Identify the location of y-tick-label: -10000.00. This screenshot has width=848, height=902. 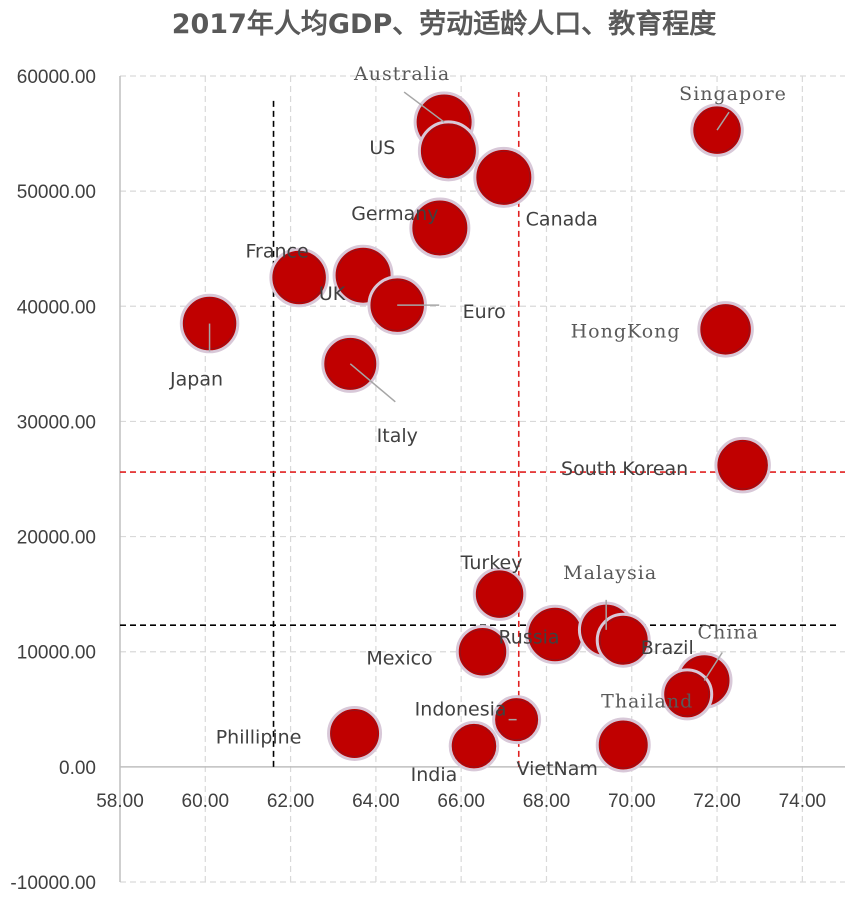
(53, 883).